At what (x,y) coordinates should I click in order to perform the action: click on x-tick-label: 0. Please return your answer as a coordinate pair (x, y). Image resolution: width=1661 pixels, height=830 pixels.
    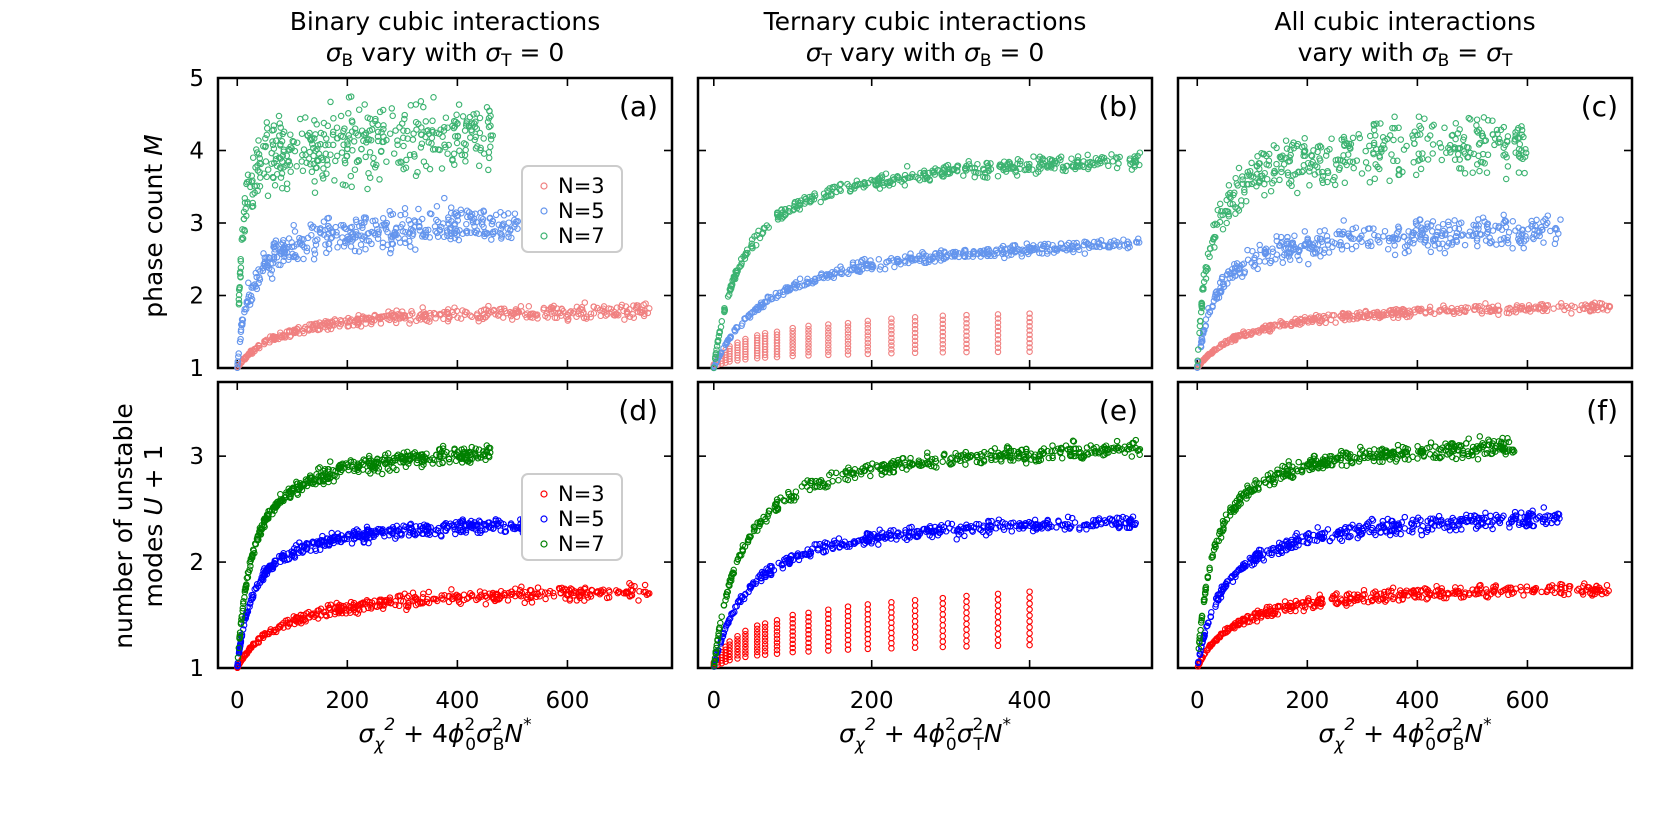
    Looking at the image, I should click on (237, 701).